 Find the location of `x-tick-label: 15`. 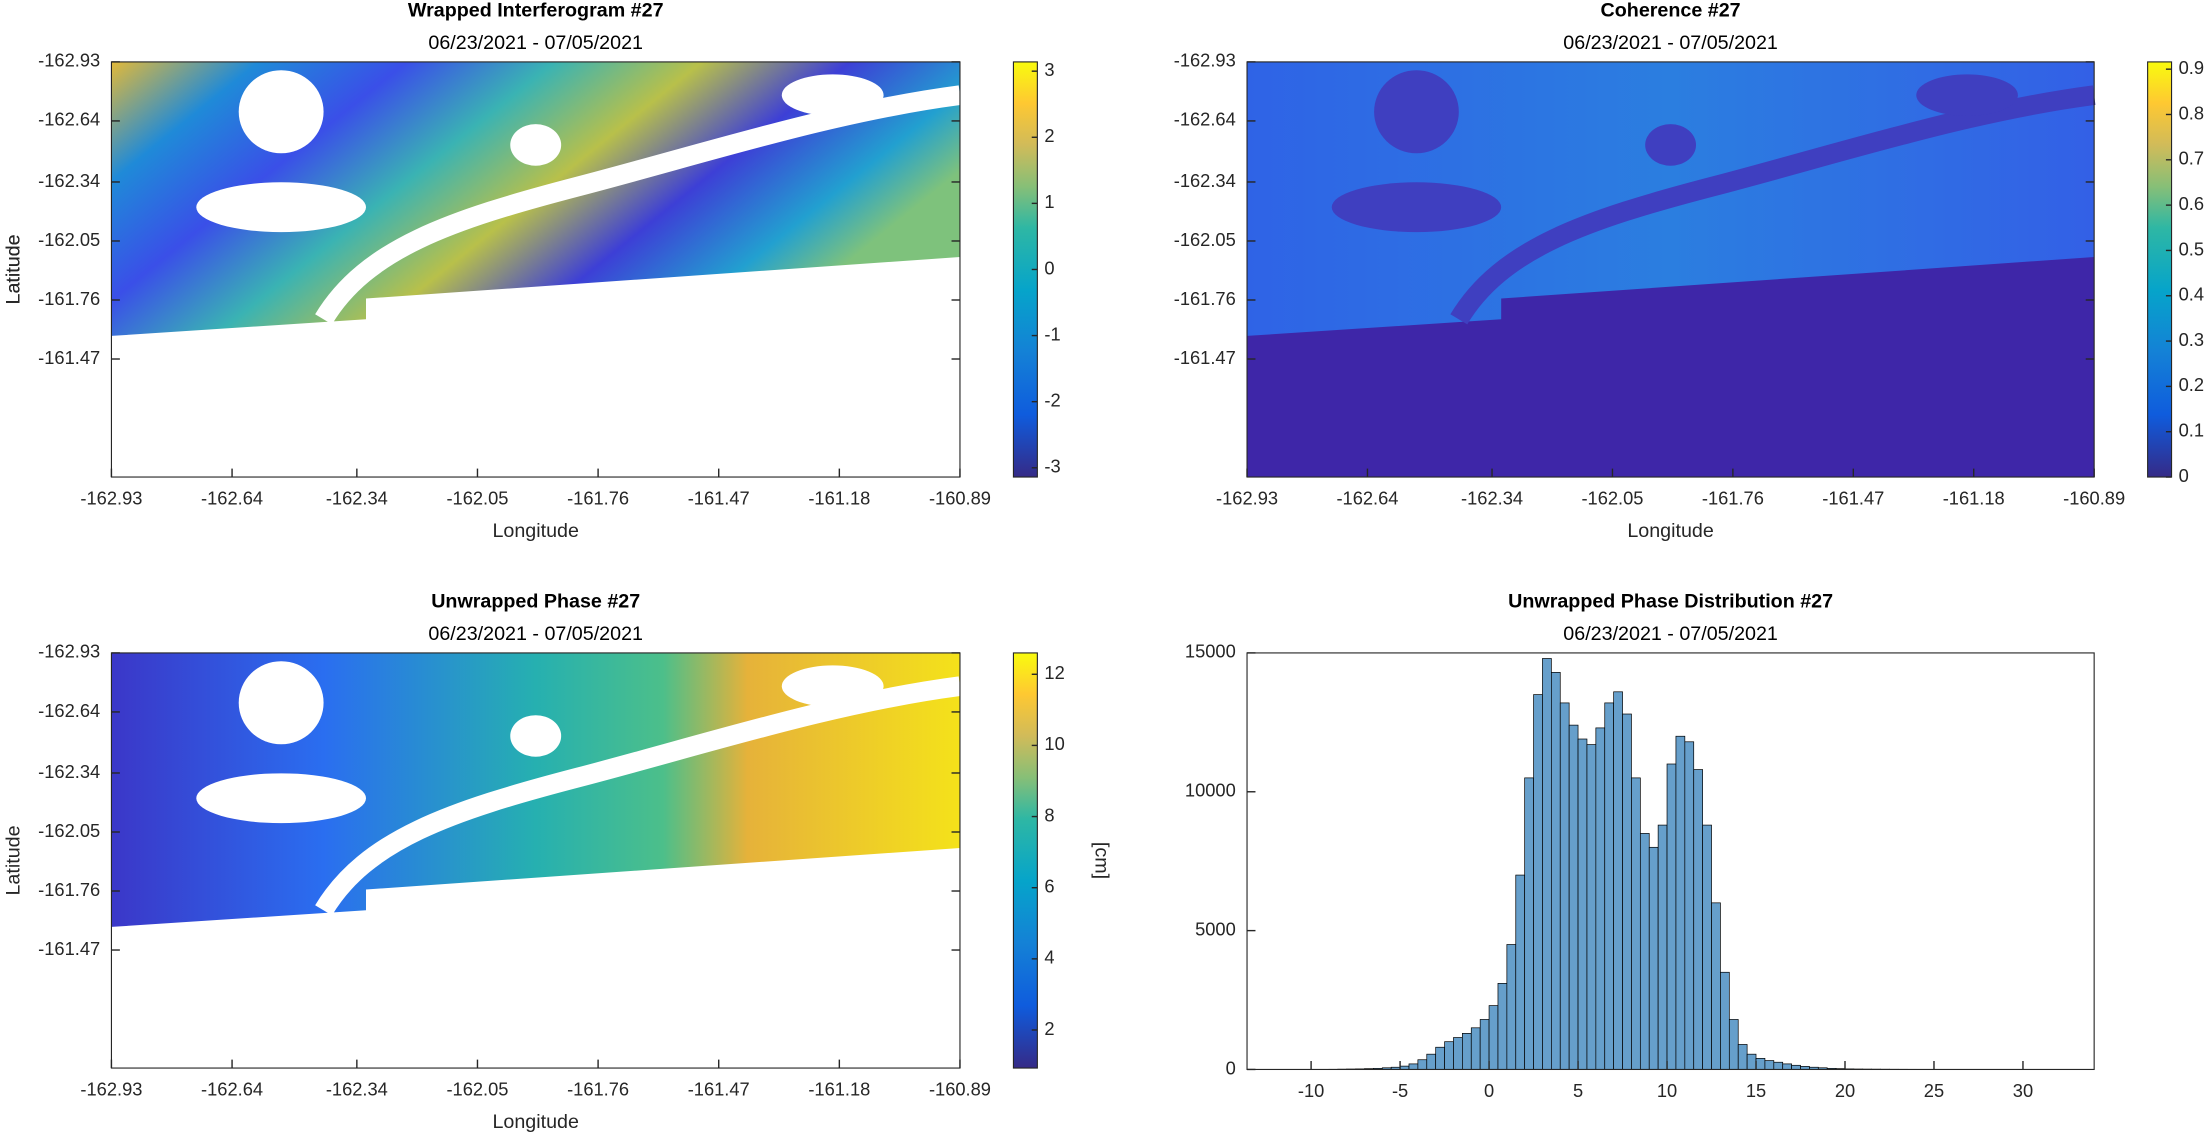

x-tick-label: 15 is located at coordinates (1756, 1090).